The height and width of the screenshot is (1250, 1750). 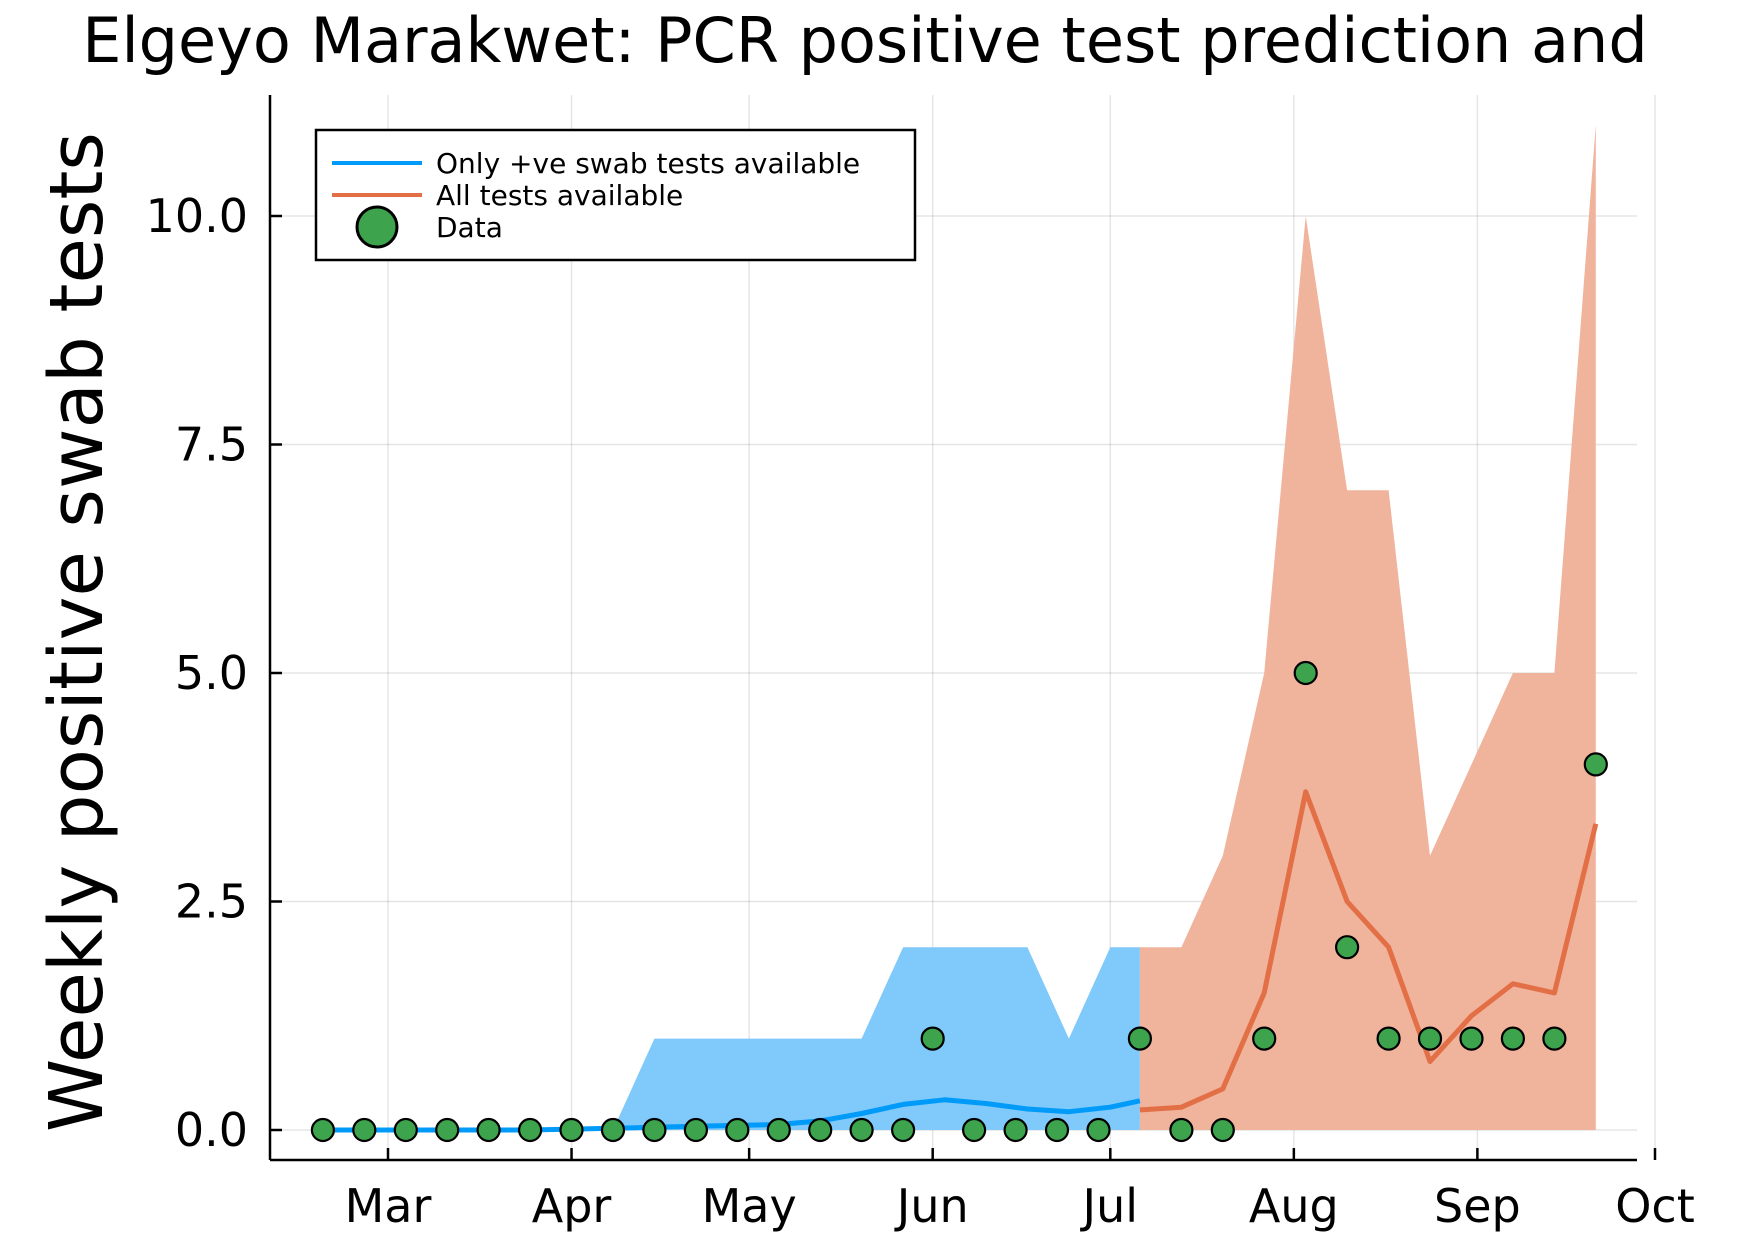 What do you see at coordinates (931, 1206) in the screenshot?
I see `x-tick-label: Jun` at bounding box center [931, 1206].